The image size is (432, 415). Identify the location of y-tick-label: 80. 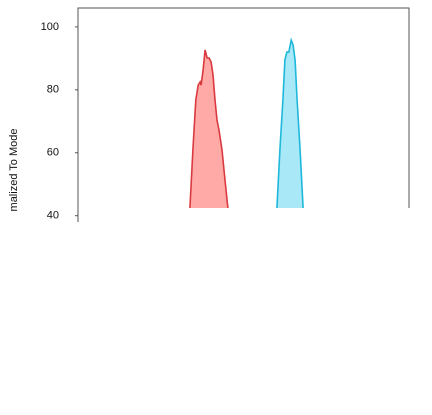
(53, 90).